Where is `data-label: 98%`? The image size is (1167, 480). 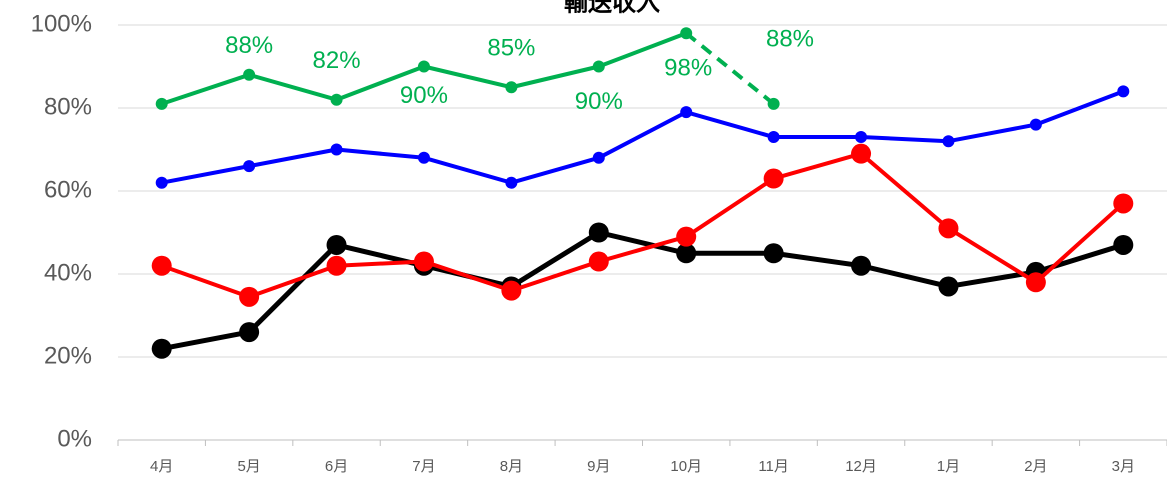 data-label: 98% is located at coordinates (688, 68).